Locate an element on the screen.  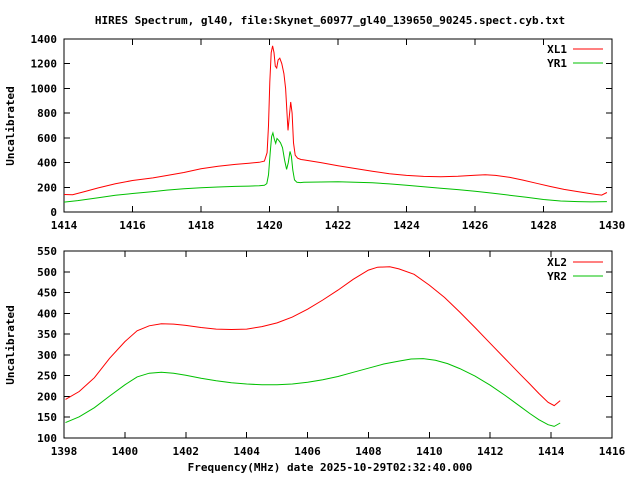
x-tick-label: 1428 is located at coordinates (543, 225).